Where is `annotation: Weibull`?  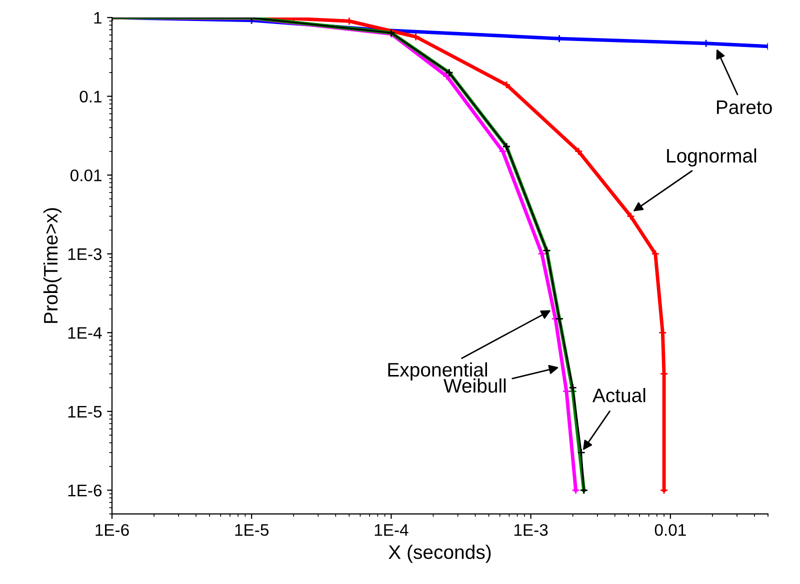 annotation: Weibull is located at coordinates (475, 385).